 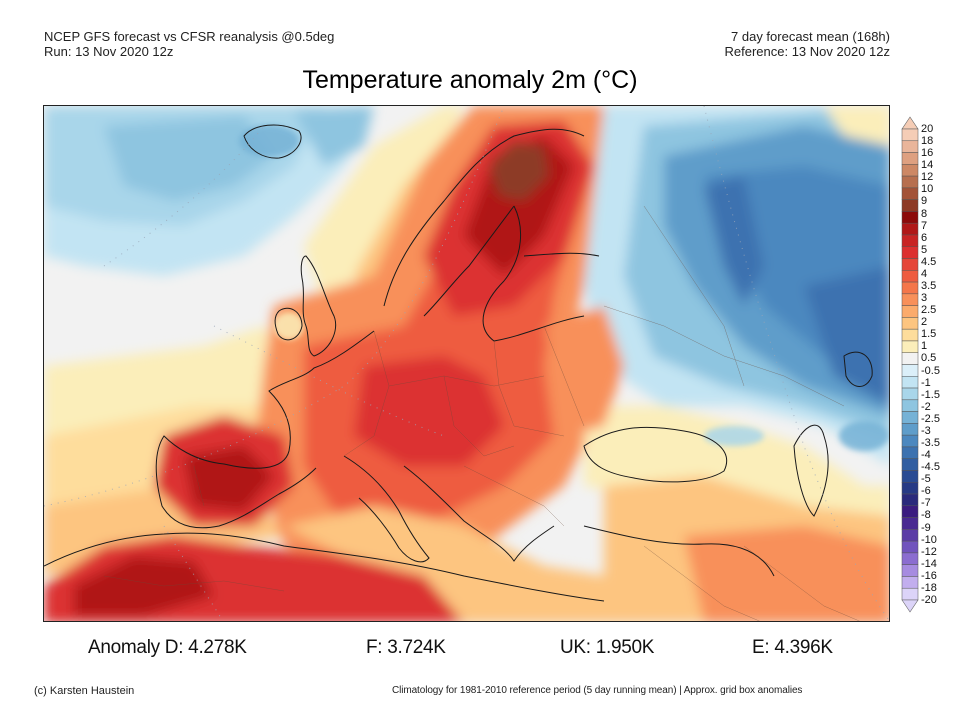 I want to click on colorbar-tick-label: 3.5, so click(x=929, y=286).